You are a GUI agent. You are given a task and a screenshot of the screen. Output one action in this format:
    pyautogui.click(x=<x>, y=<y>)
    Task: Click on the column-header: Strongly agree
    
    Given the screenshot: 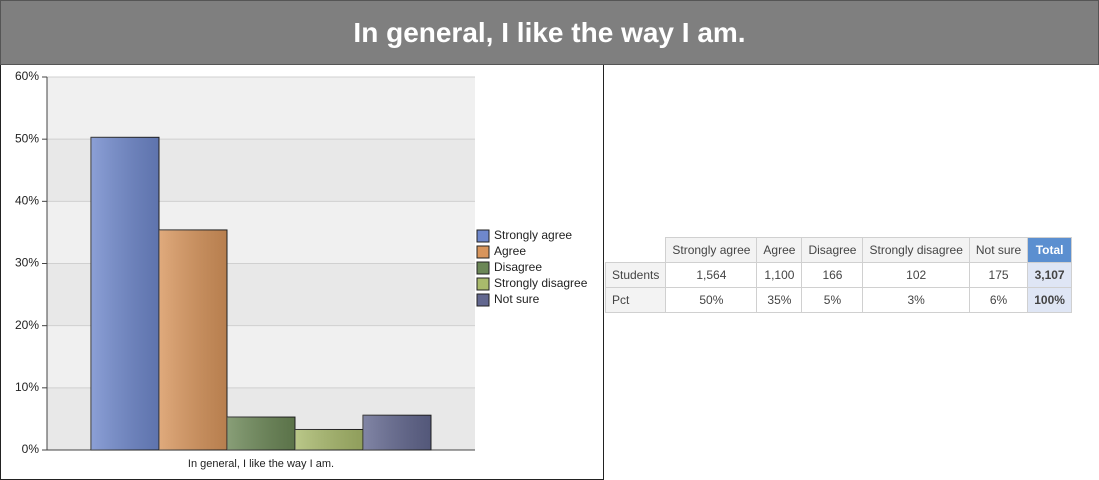 What is the action you would take?
    pyautogui.click(x=711, y=250)
    